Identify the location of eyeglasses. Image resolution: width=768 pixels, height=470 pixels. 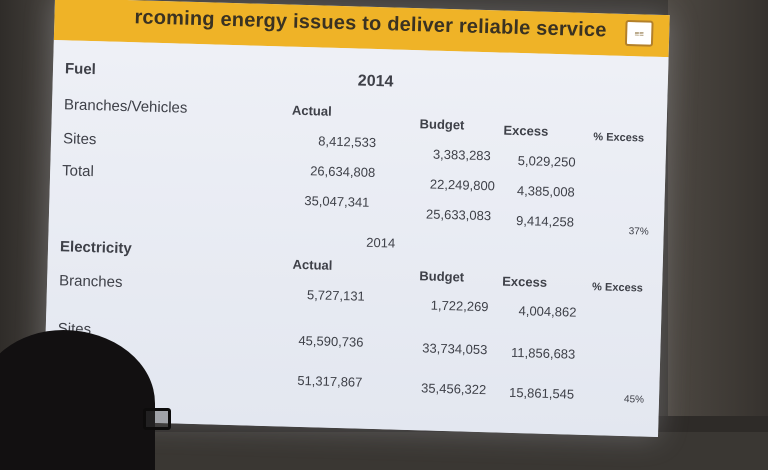
(157, 419).